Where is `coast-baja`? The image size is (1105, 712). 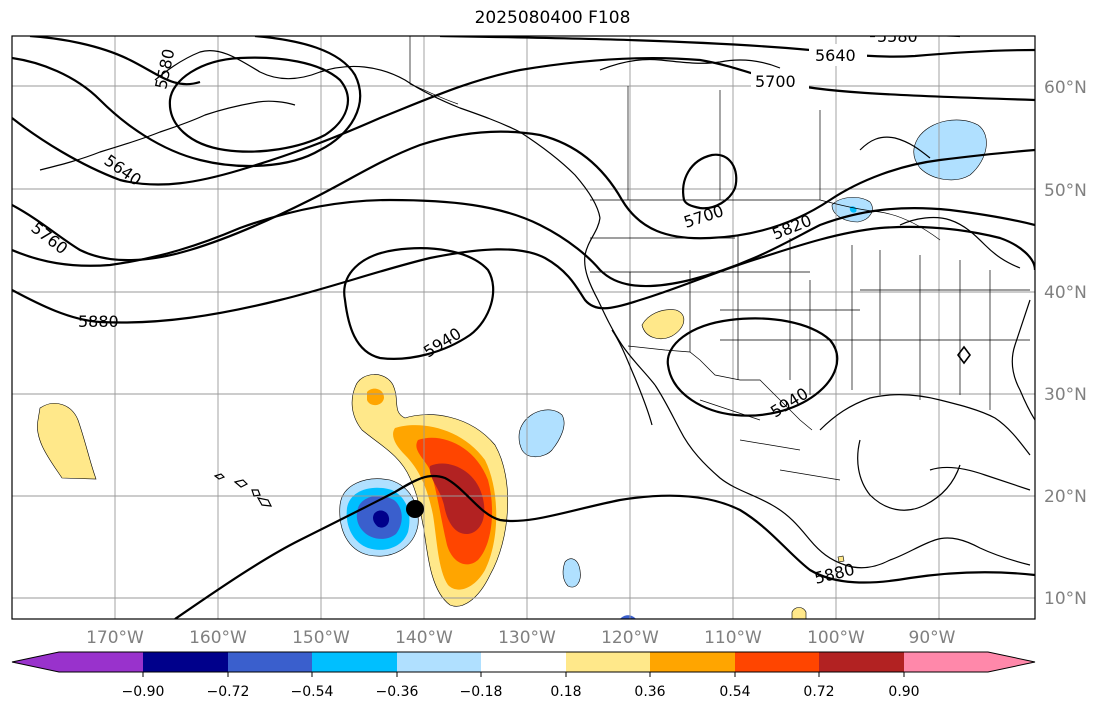
coast-baja is located at coordinates (772, 476).